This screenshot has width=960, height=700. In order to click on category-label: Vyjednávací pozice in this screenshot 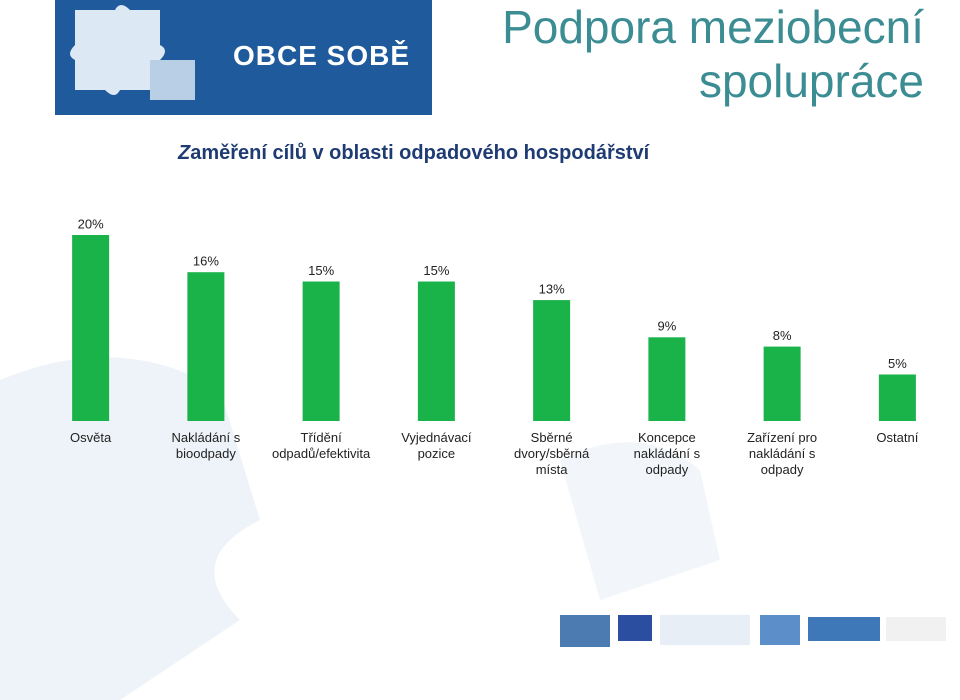, I will do `click(436, 445)`.